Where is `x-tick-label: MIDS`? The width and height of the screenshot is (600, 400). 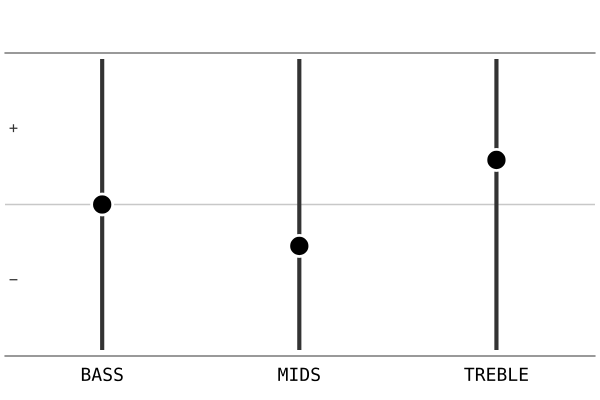
x-tick-label: MIDS is located at coordinates (299, 375).